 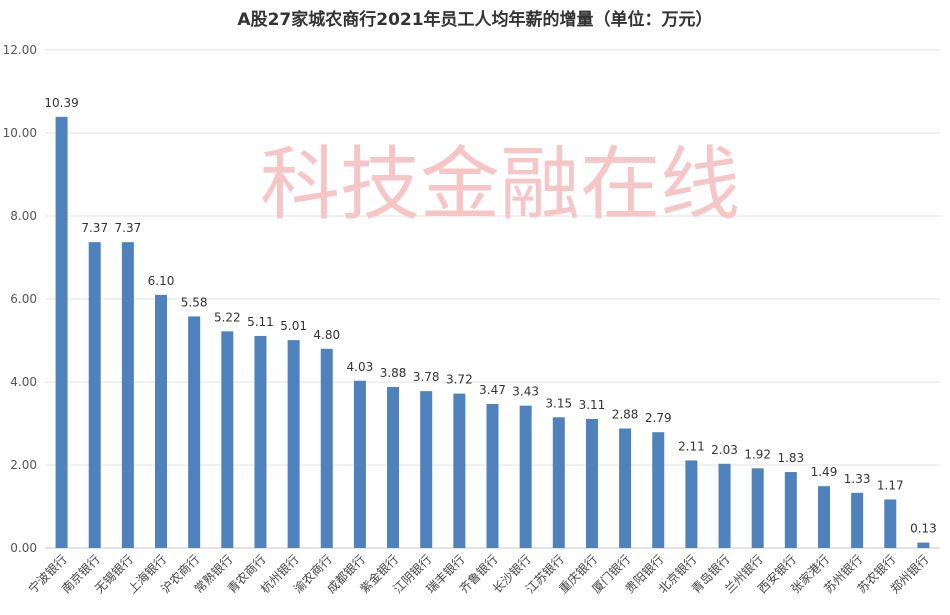 What do you see at coordinates (23, 216) in the screenshot?
I see `y-tick-label: 8.00` at bounding box center [23, 216].